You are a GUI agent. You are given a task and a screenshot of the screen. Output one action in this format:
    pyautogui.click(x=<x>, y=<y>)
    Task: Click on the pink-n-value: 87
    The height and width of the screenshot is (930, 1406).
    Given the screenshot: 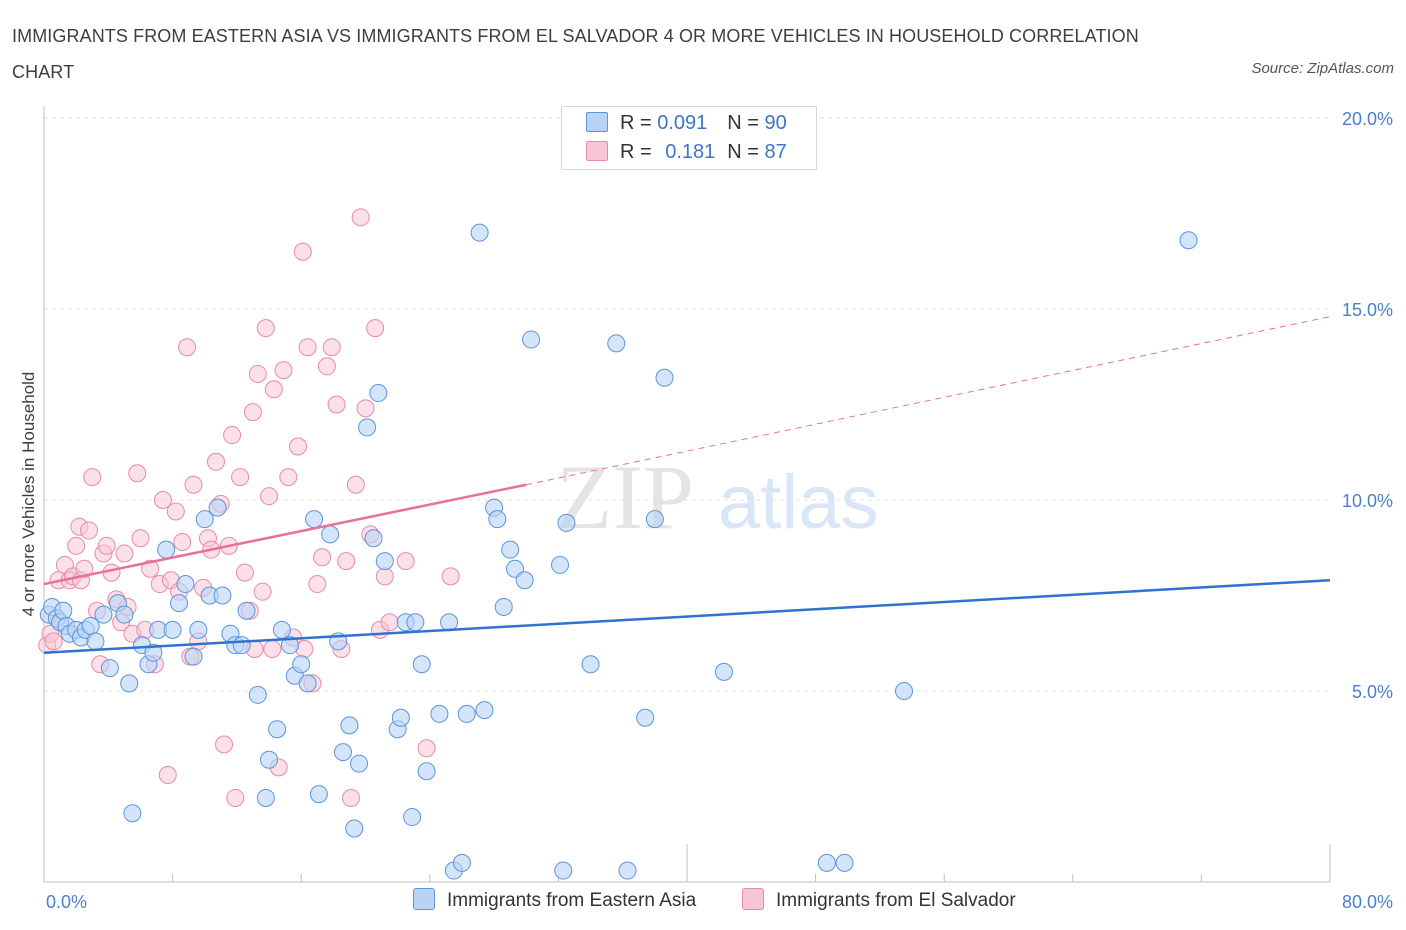 What is the action you would take?
    pyautogui.click(x=775, y=152)
    